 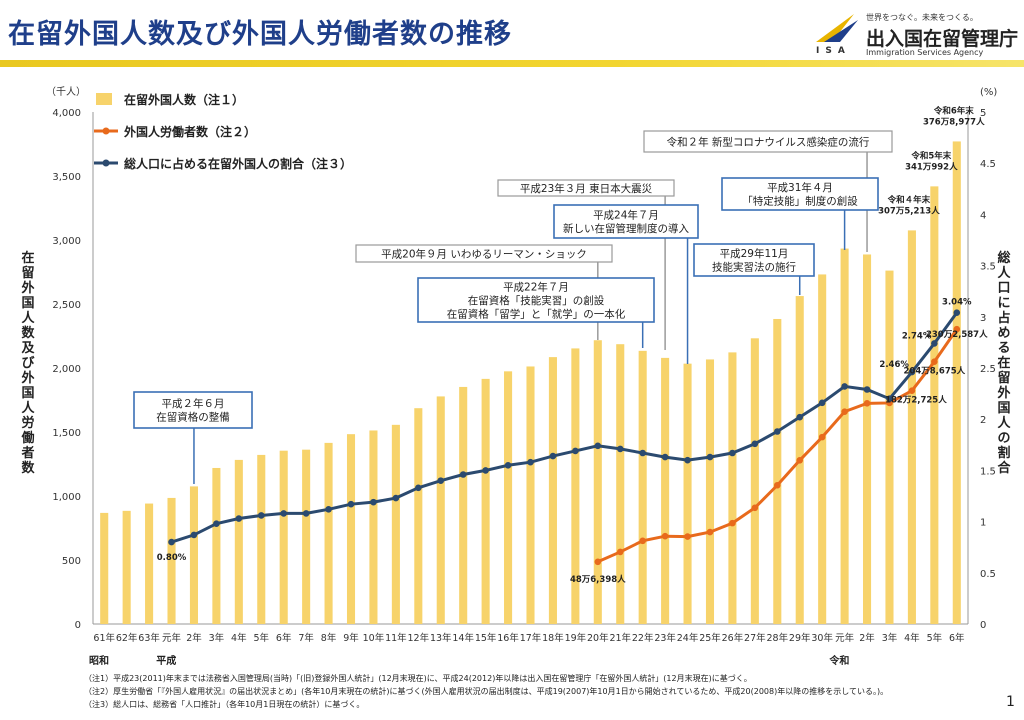 What do you see at coordinates (916, 400) in the screenshot?
I see `point-value-label: 182万2,725人` at bounding box center [916, 400].